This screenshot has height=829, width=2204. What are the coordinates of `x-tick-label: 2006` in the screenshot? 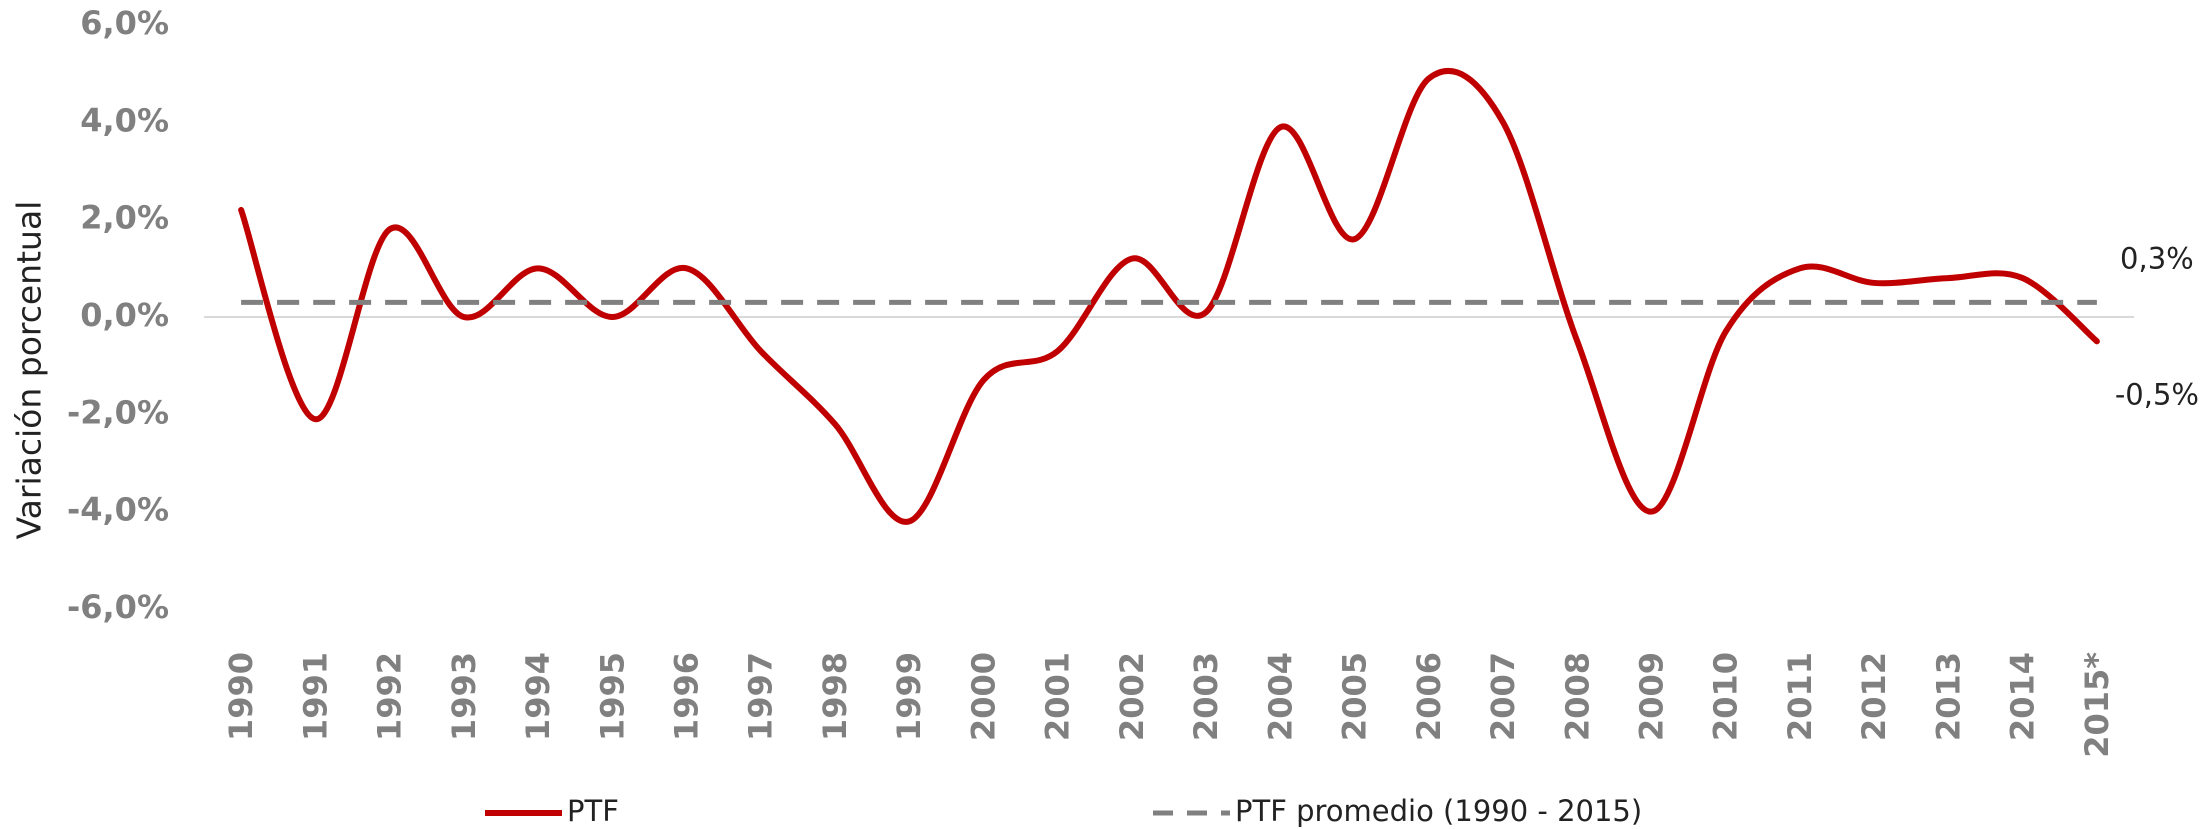 It's located at (1429, 696).